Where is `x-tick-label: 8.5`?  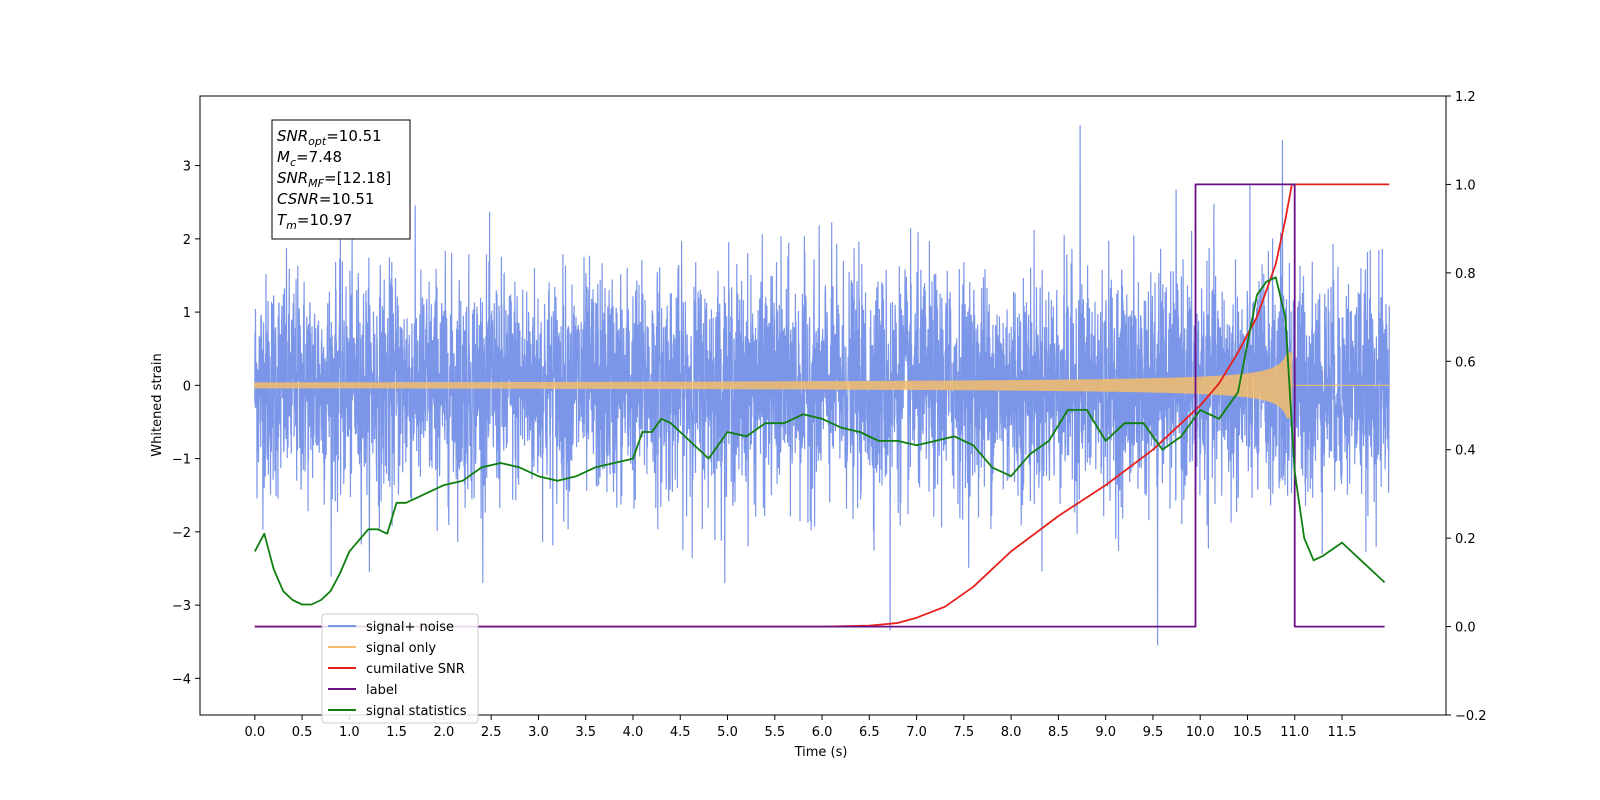 x-tick-label: 8.5 is located at coordinates (1058, 732).